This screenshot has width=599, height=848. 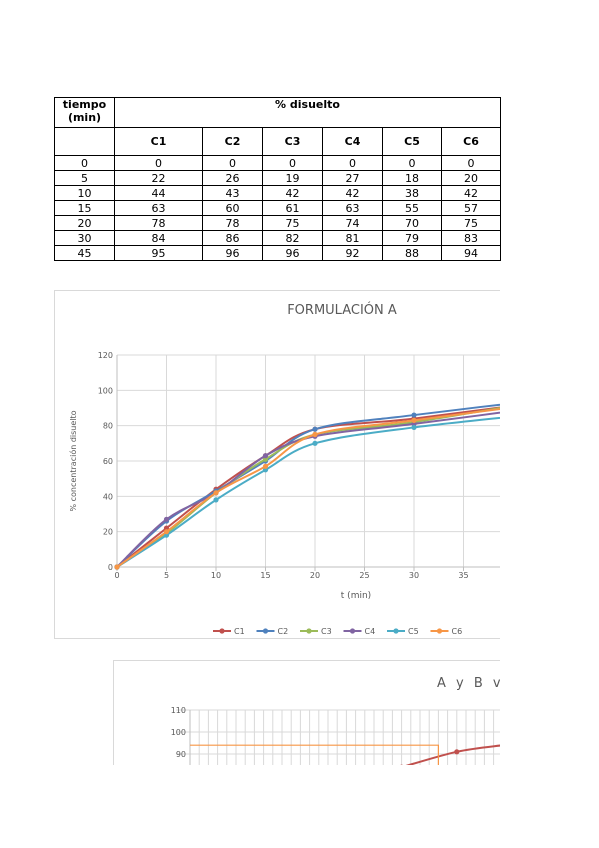 I want to click on cell: 79, so click(x=412, y=238).